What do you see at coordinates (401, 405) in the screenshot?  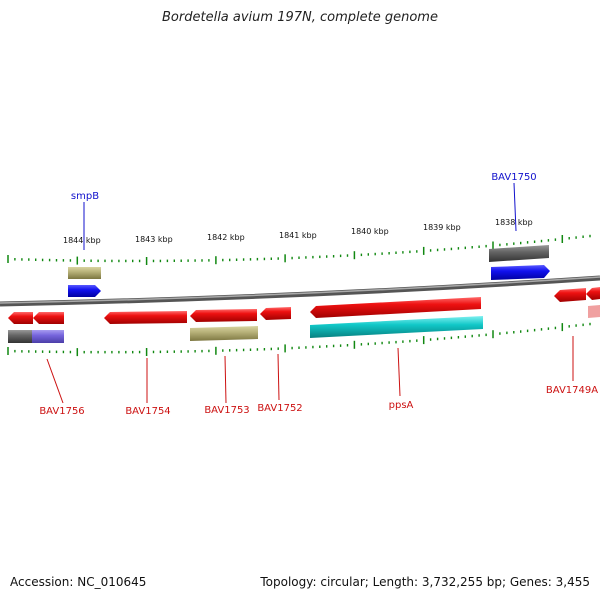 I see `gene-label-ppsA: ppsA` at bounding box center [401, 405].